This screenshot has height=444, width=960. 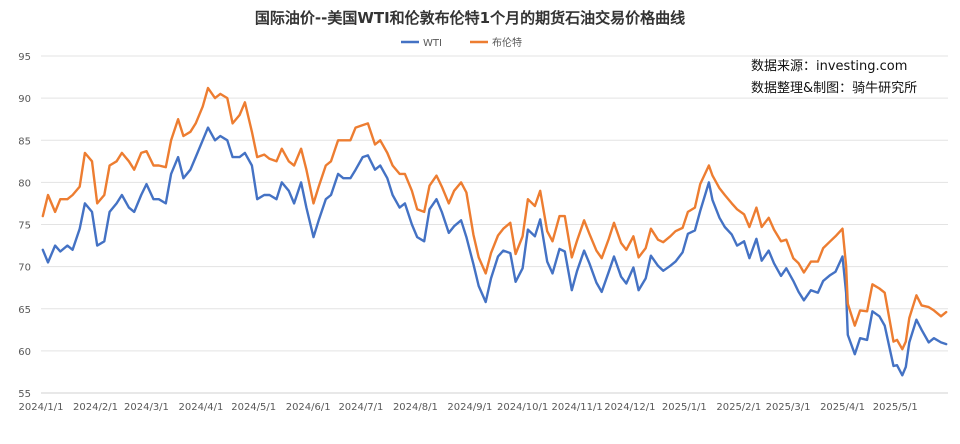 What do you see at coordinates (470, 18) in the screenshot?
I see `chart-title: 国际油价--美国WTI和伦敦布伦特1个月的期货石油交易价格曲线` at bounding box center [470, 18].